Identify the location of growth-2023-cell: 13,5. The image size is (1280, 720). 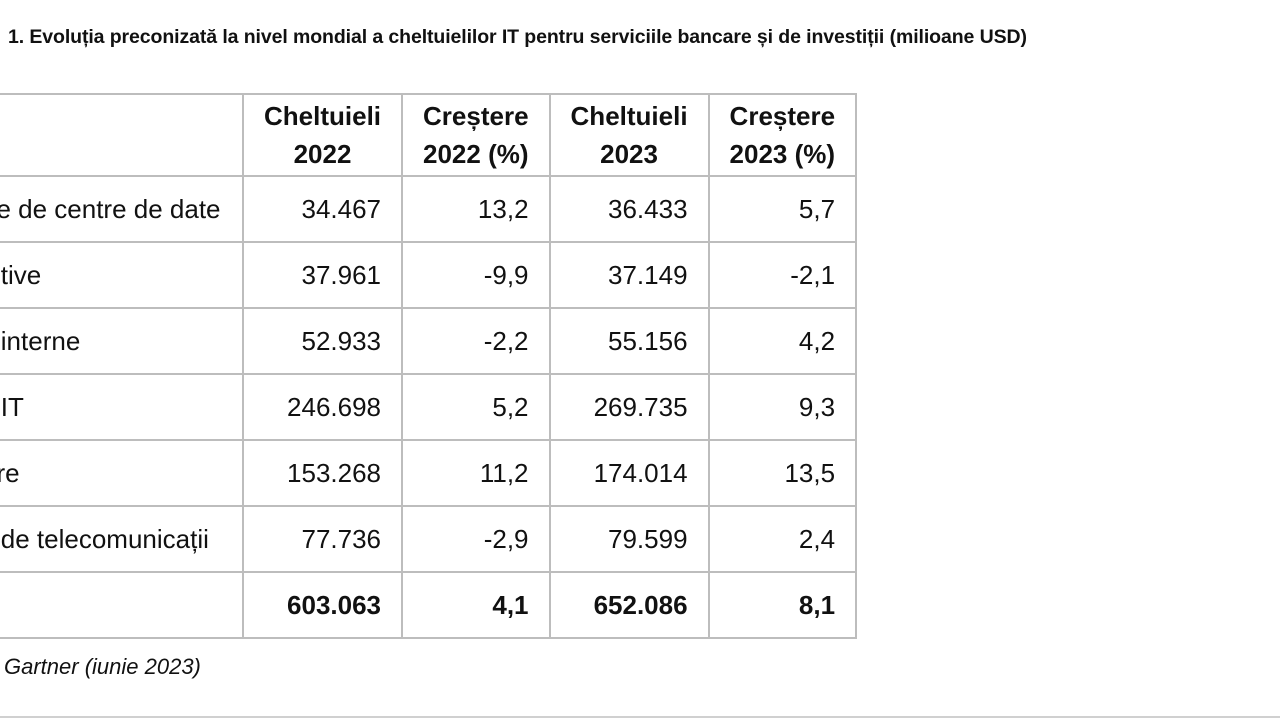
(782, 473).